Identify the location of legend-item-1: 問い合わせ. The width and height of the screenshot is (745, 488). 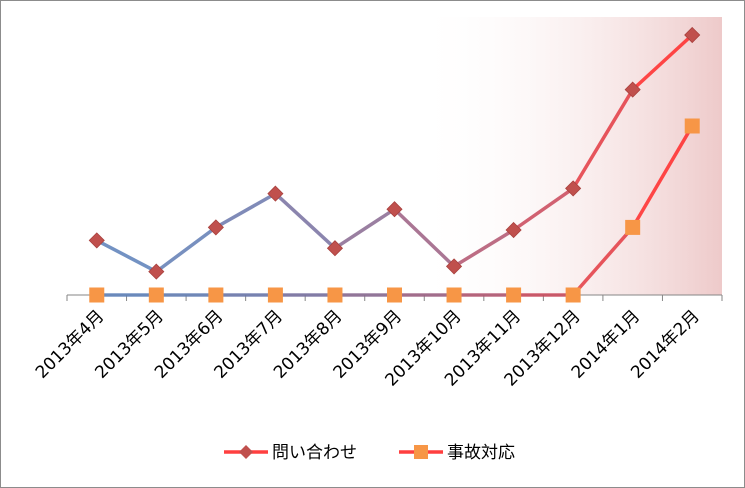
(290, 453).